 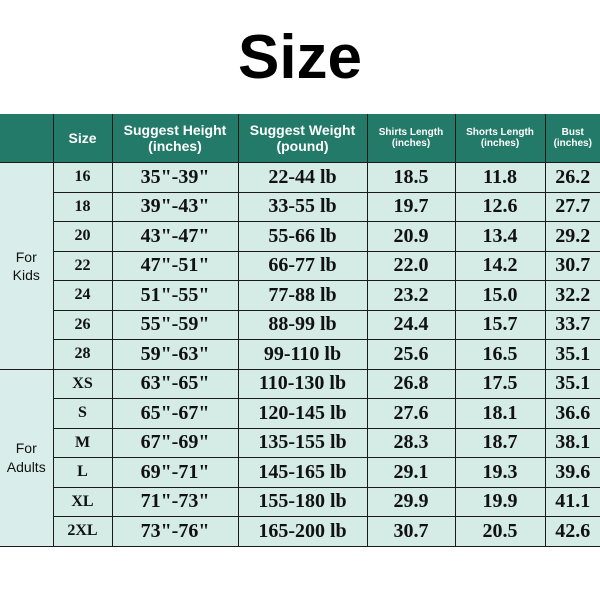 What do you see at coordinates (500, 265) in the screenshot?
I see `cell-shorts-length: 14.2` at bounding box center [500, 265].